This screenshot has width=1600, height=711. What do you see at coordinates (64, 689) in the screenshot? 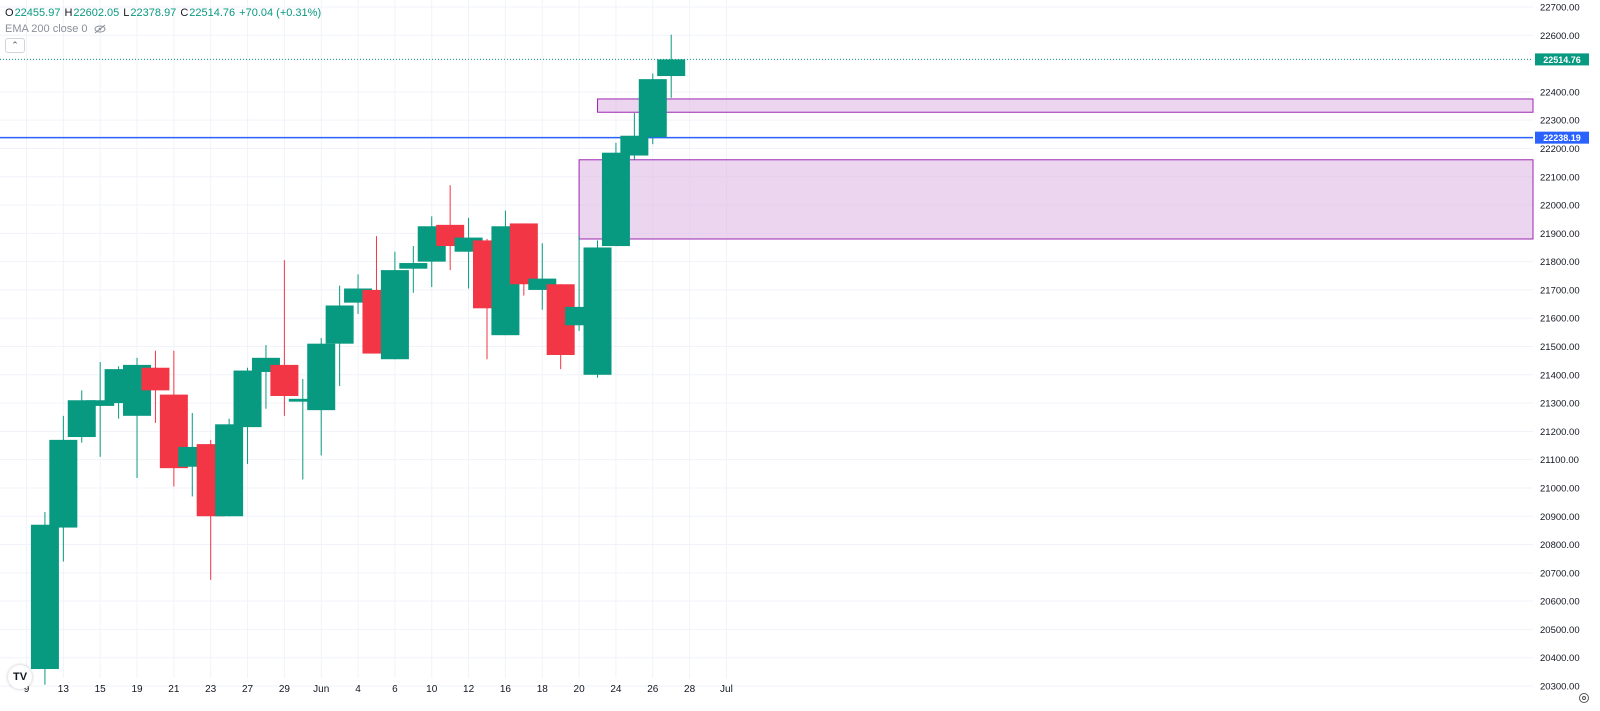
I see `x-tick-label: 13` at bounding box center [64, 689].